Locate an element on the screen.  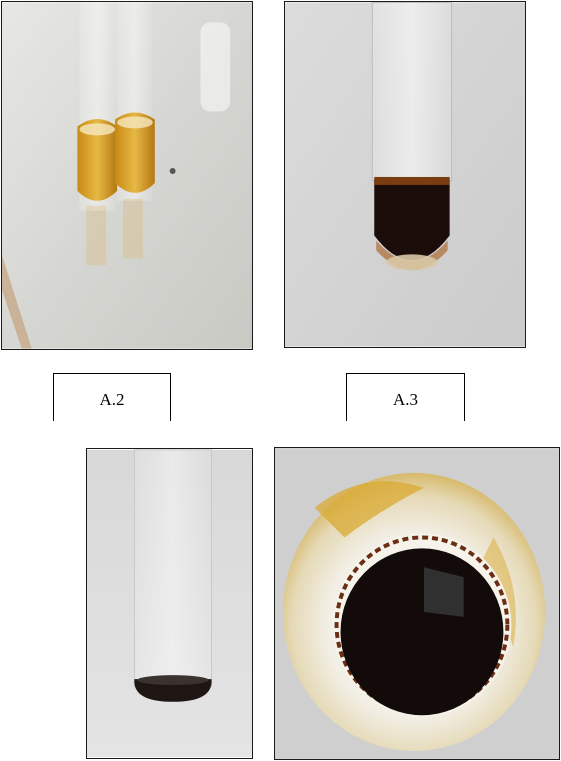
label-a2: A.2 is located at coordinates (112, 397).